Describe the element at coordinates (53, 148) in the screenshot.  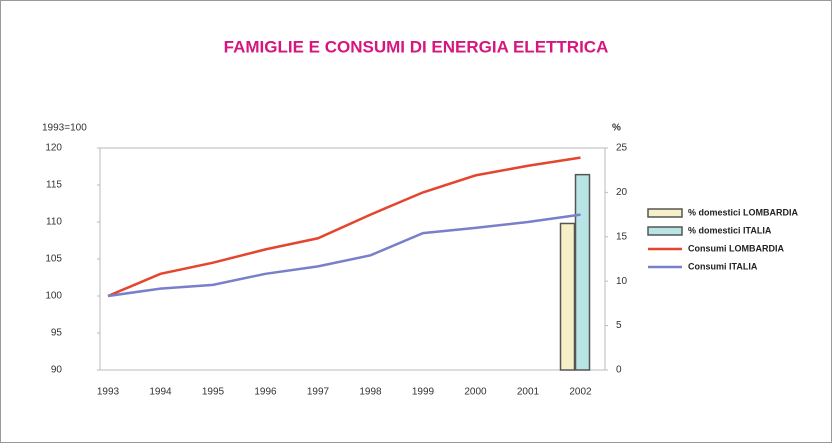
I see `y-tick-label: 120` at that location.